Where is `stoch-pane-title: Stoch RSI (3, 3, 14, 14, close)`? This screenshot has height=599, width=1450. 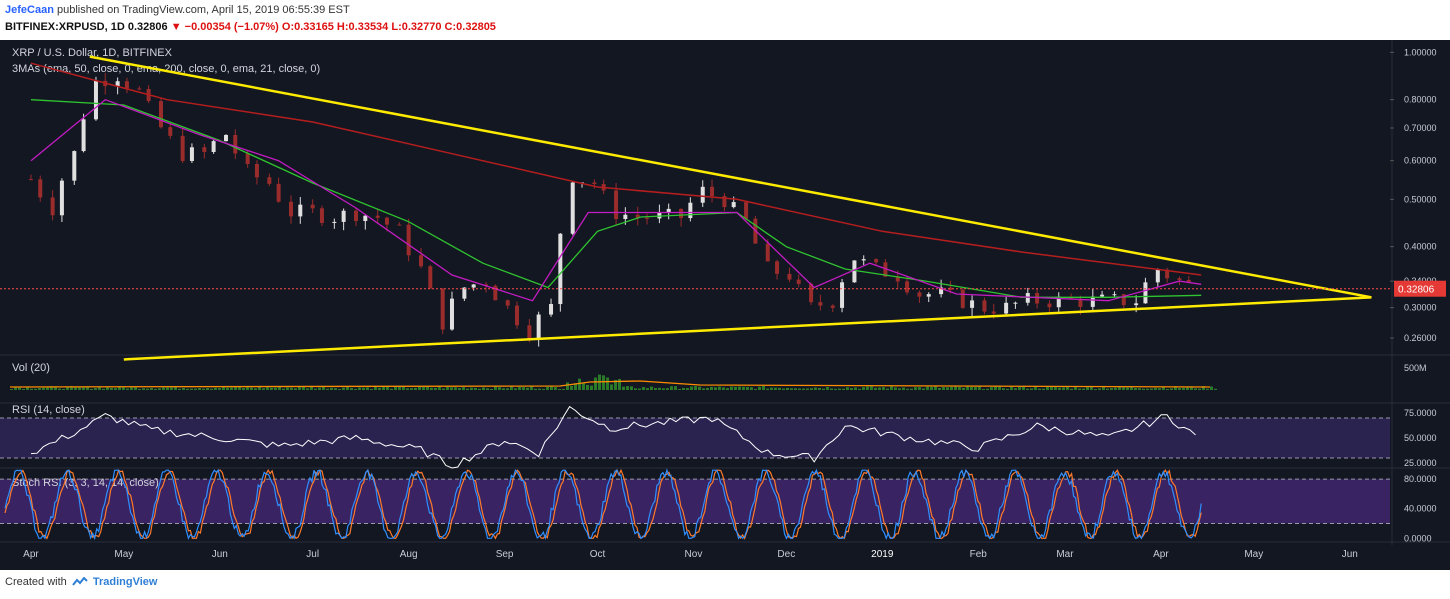 stoch-pane-title: Stoch RSI (3, 3, 14, 14, close) is located at coordinates (85, 483).